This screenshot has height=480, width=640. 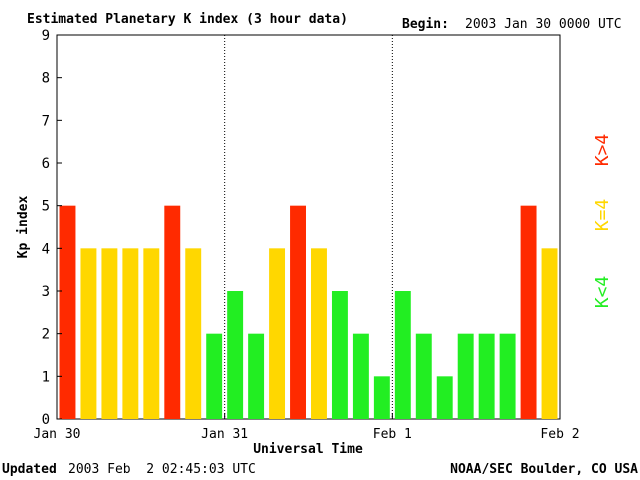 What do you see at coordinates (46, 335) in the screenshot?
I see `y-tick-label: 2` at bounding box center [46, 335].